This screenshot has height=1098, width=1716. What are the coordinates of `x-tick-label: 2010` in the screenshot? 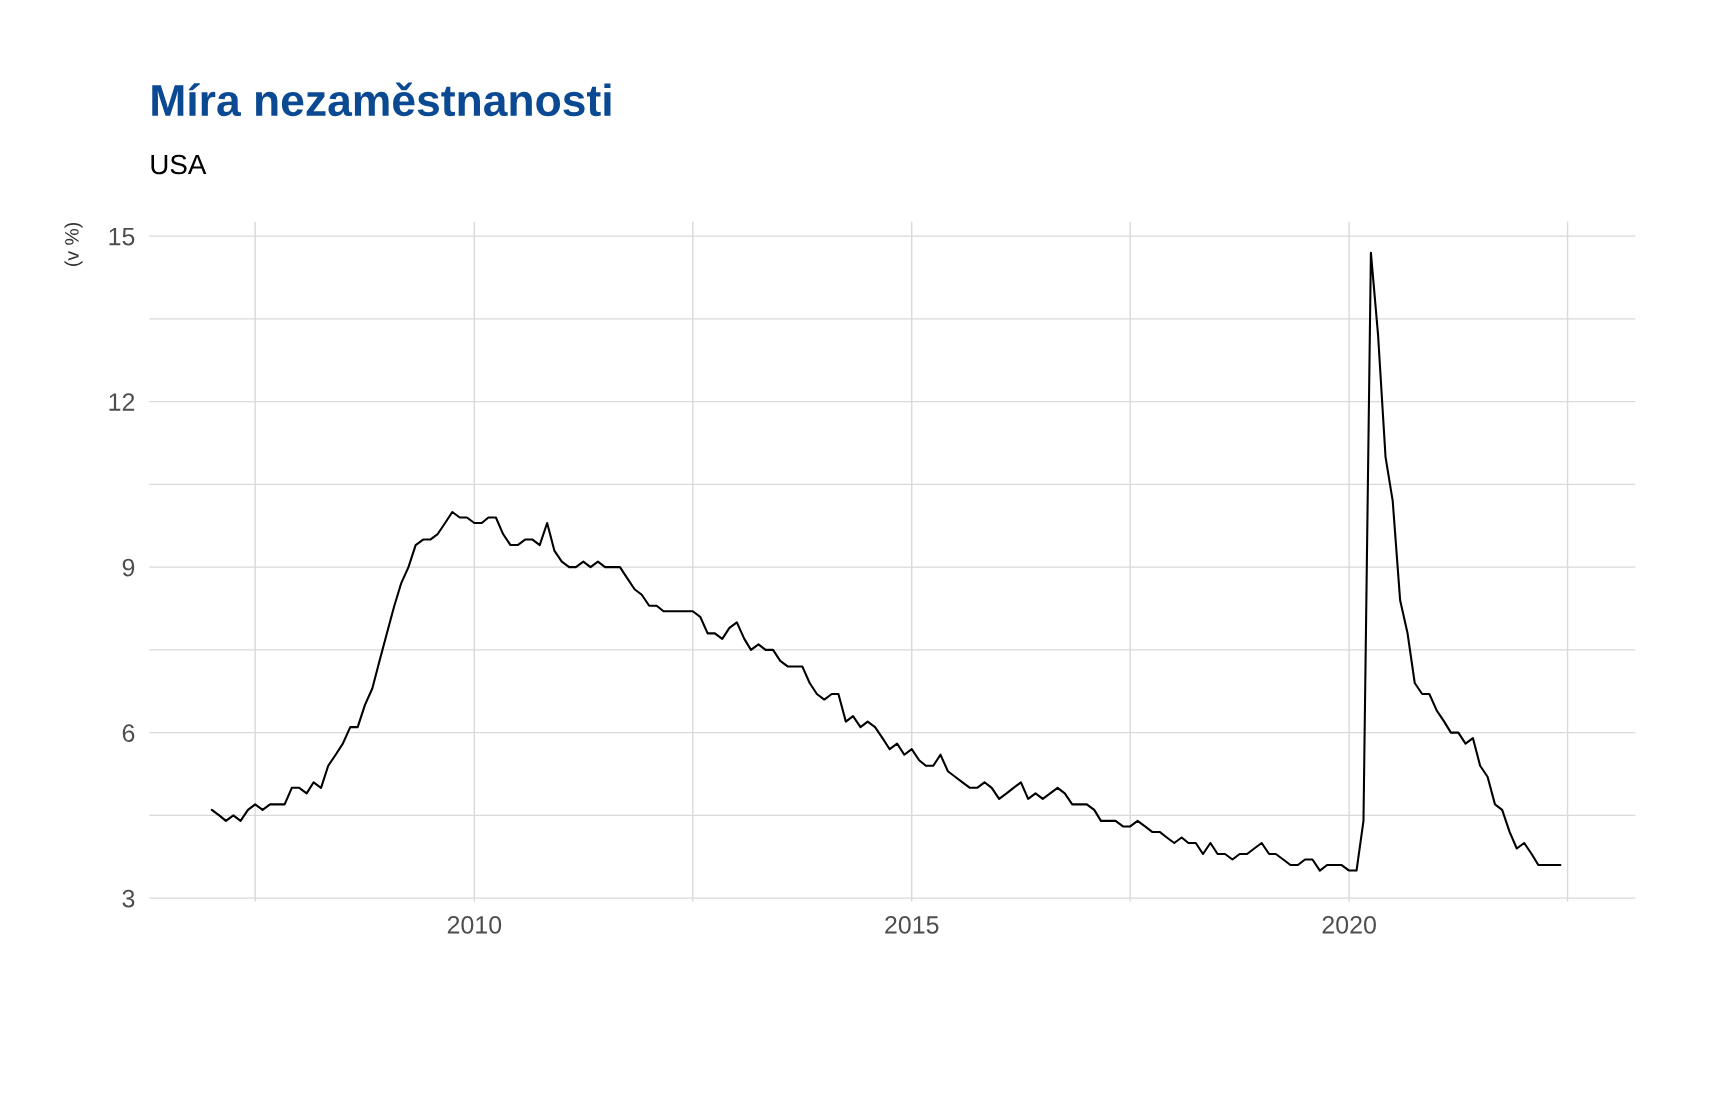 It's located at (474, 925).